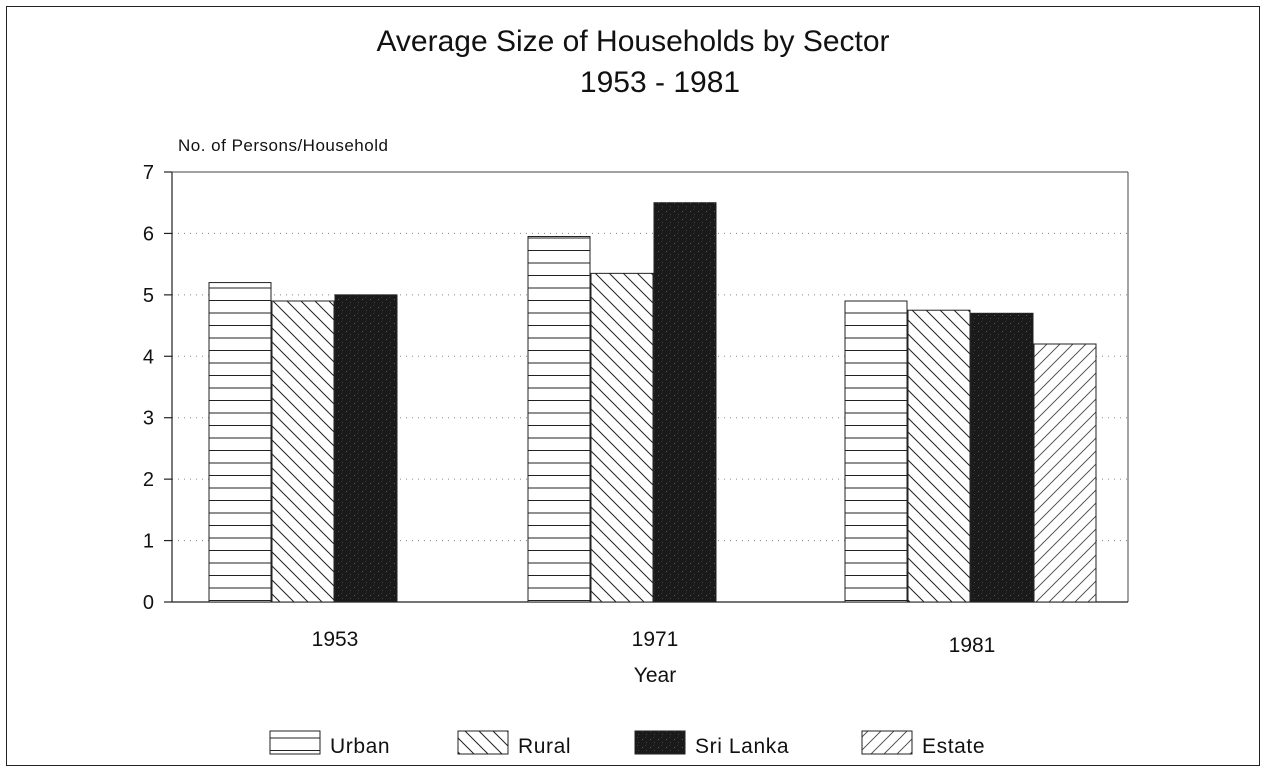 The height and width of the screenshot is (773, 1267). What do you see at coordinates (295, 742) in the screenshot?
I see `legend-swatch-urban` at bounding box center [295, 742].